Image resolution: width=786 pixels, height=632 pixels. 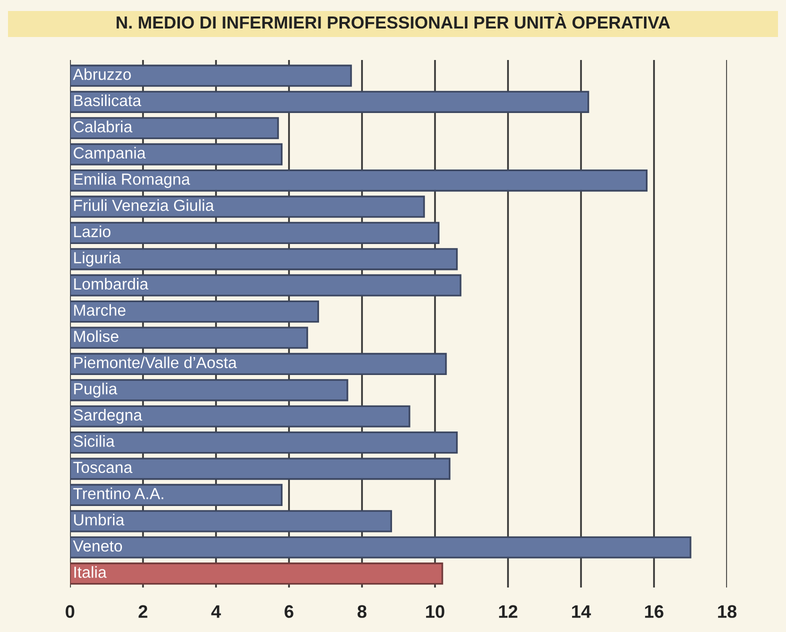 I want to click on x-tick-label: 2, so click(x=143, y=611).